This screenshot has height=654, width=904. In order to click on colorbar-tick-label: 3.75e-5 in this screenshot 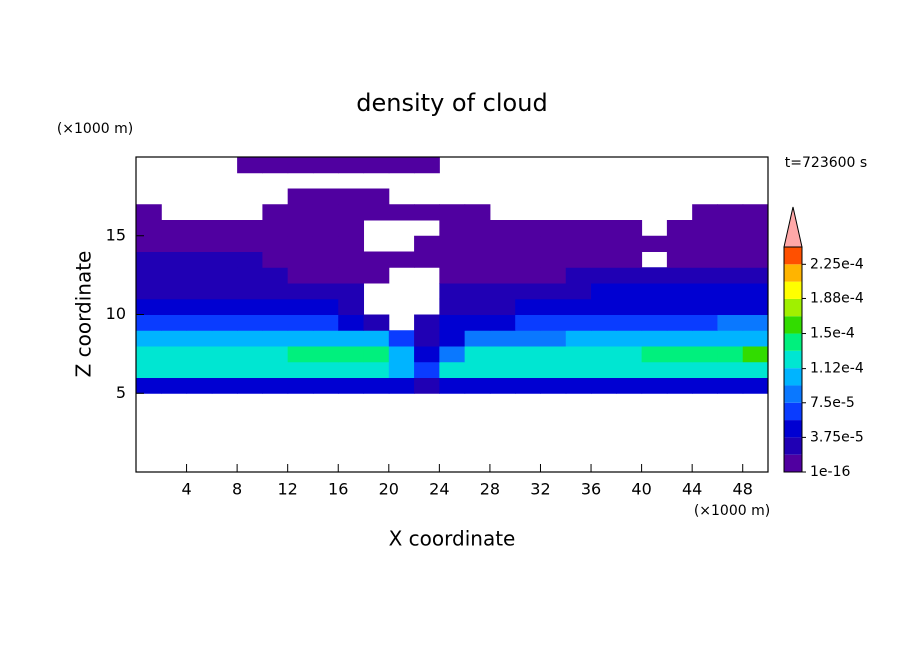, I will do `click(837, 437)`.